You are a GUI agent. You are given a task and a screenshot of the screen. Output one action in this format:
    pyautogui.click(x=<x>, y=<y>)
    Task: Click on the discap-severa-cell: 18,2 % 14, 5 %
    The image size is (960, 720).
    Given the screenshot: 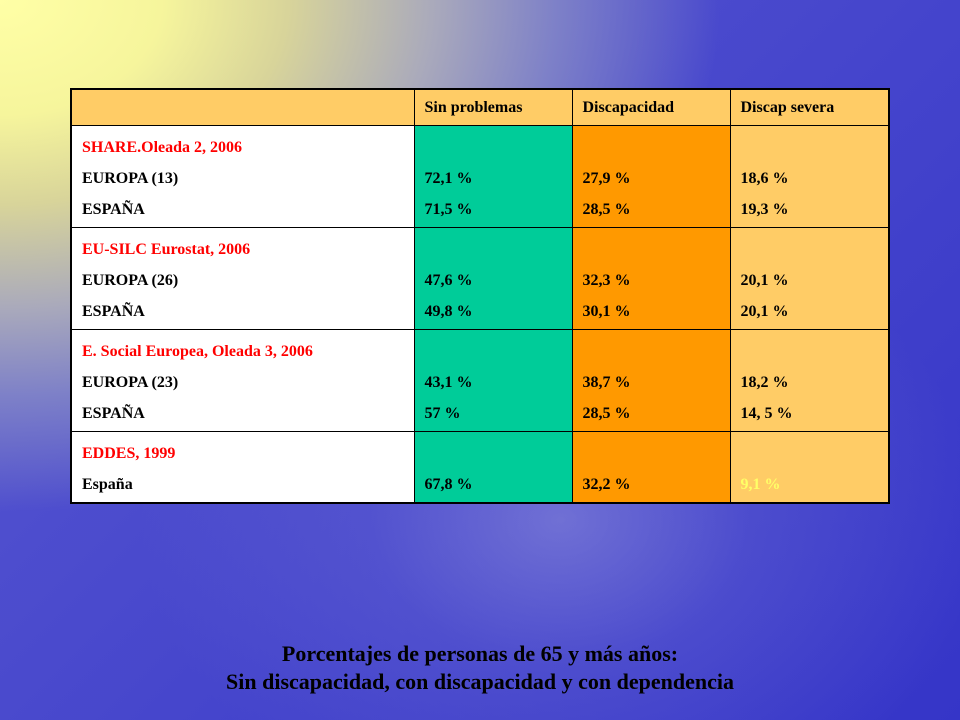 What is the action you would take?
    pyautogui.click(x=809, y=380)
    